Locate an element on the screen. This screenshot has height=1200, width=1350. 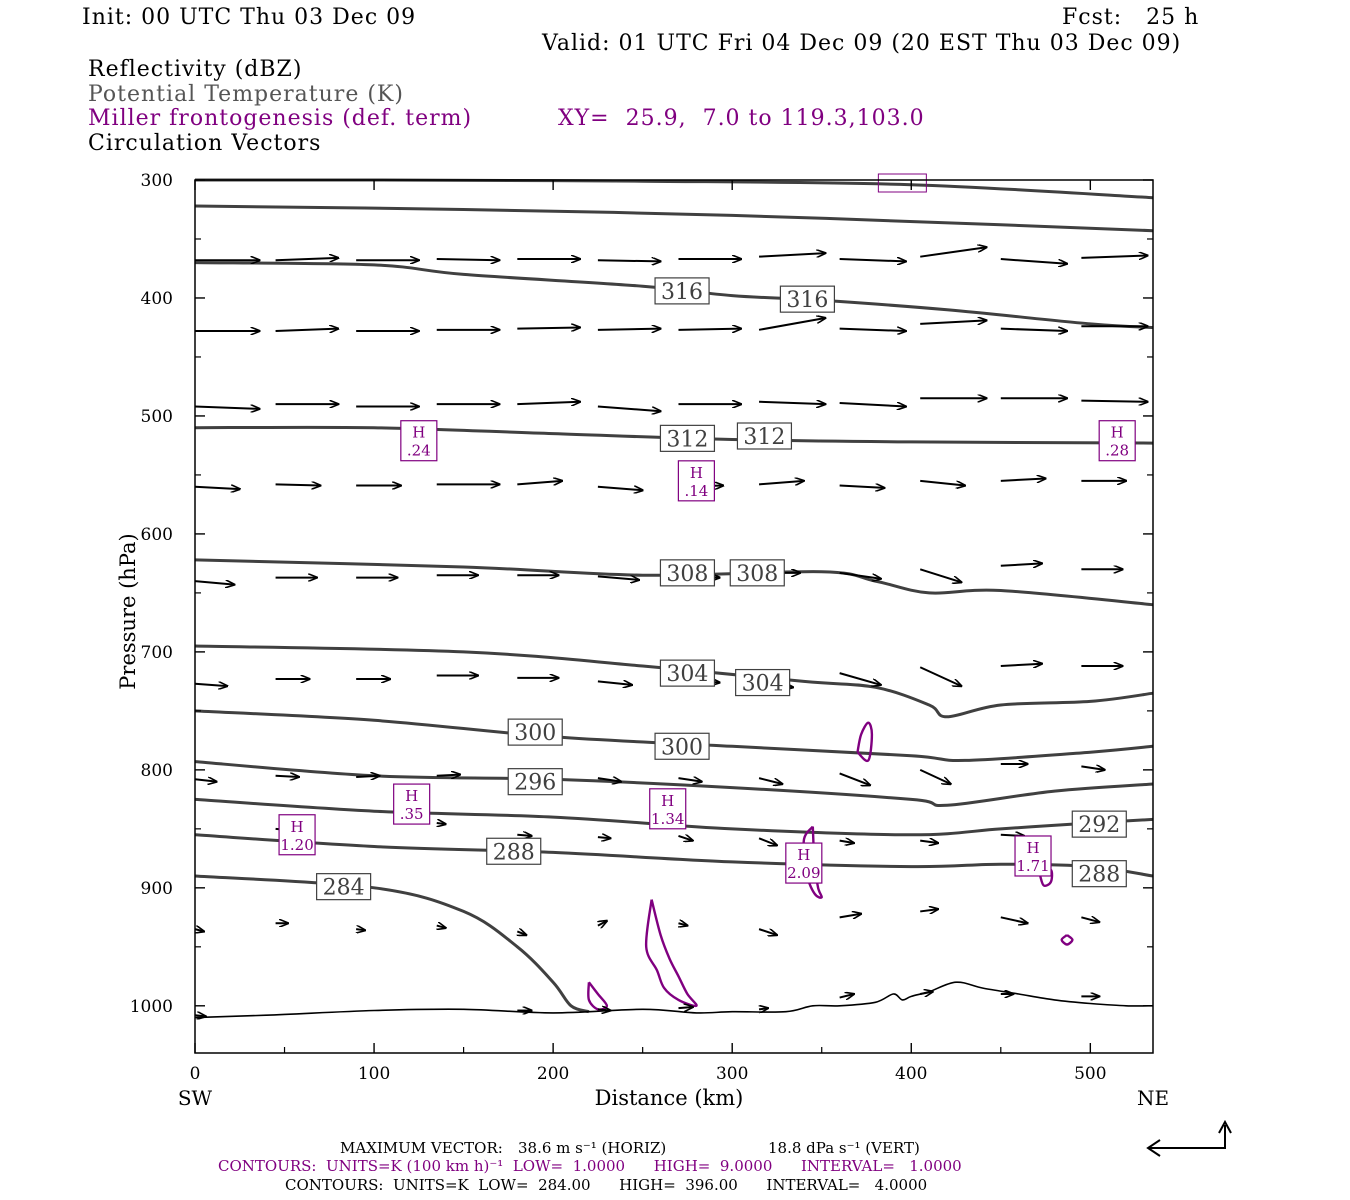
reference-vector-arrow is located at coordinates (1187, 1137).